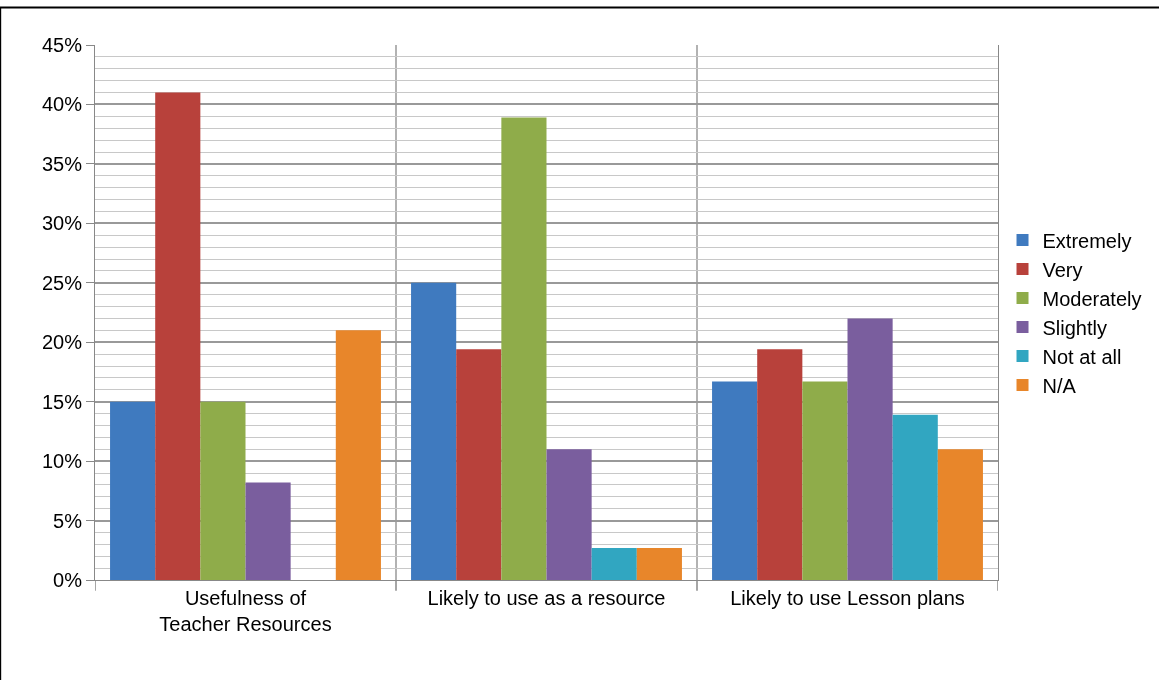 The height and width of the screenshot is (680, 1159). Describe the element at coordinates (1092, 298) in the screenshot. I see `legend-label: Moderately` at that location.